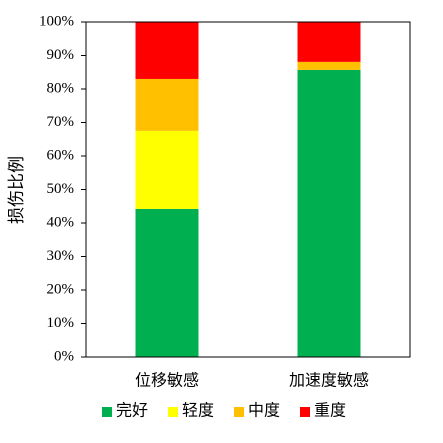 The image size is (443, 443). Describe the element at coordinates (61, 122) in the screenshot. I see `y-tick-label: 70%` at that location.